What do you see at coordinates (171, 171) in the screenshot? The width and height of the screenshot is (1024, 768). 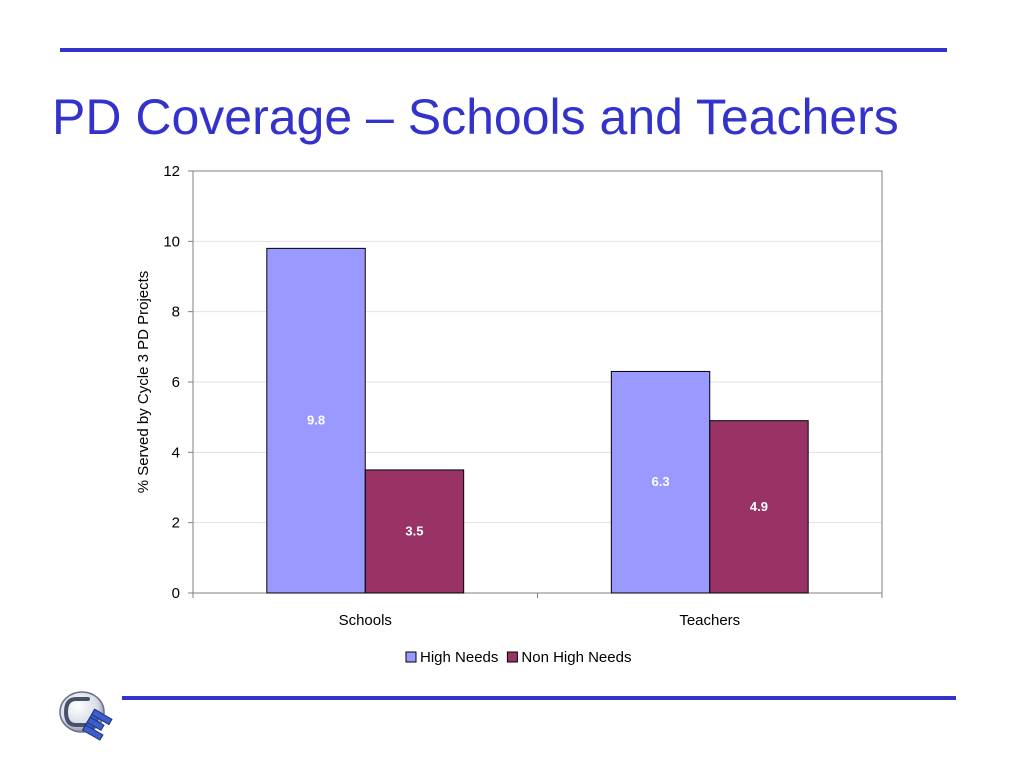 I see `y-tick-label: 12` at bounding box center [171, 171].